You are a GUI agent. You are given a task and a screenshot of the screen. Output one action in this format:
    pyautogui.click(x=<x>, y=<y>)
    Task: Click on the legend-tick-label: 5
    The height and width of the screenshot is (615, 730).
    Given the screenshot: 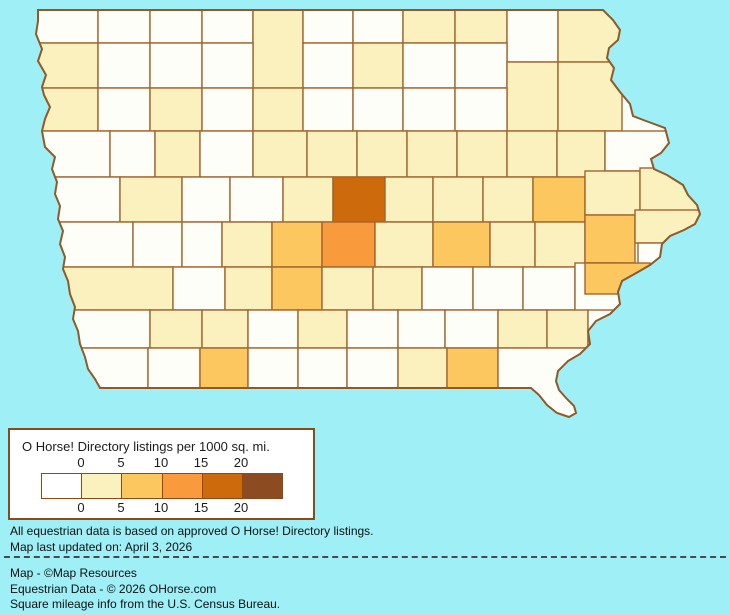 What is the action you would take?
    pyautogui.click(x=121, y=507)
    